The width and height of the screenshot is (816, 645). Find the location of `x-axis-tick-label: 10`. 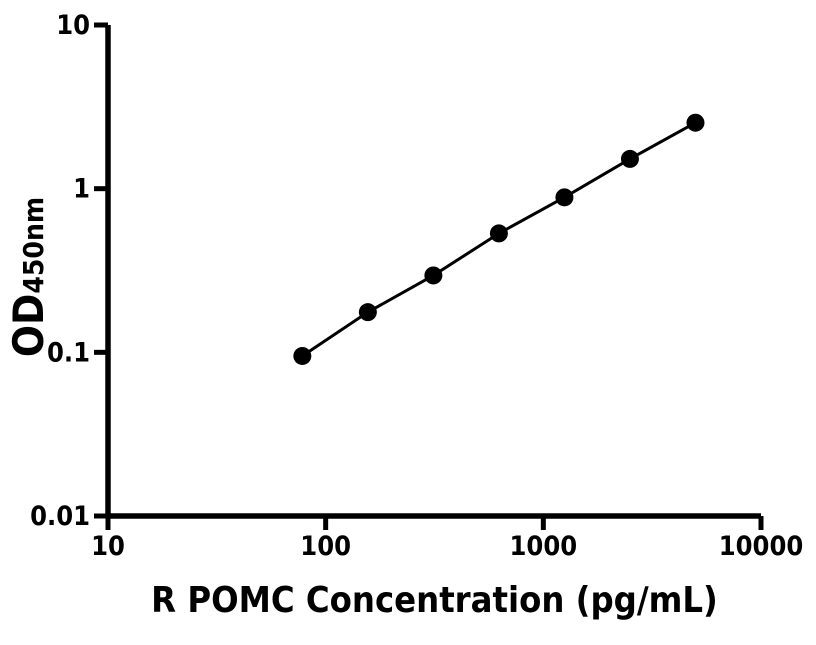

x-axis-tick-label: 10 is located at coordinates (108, 546).